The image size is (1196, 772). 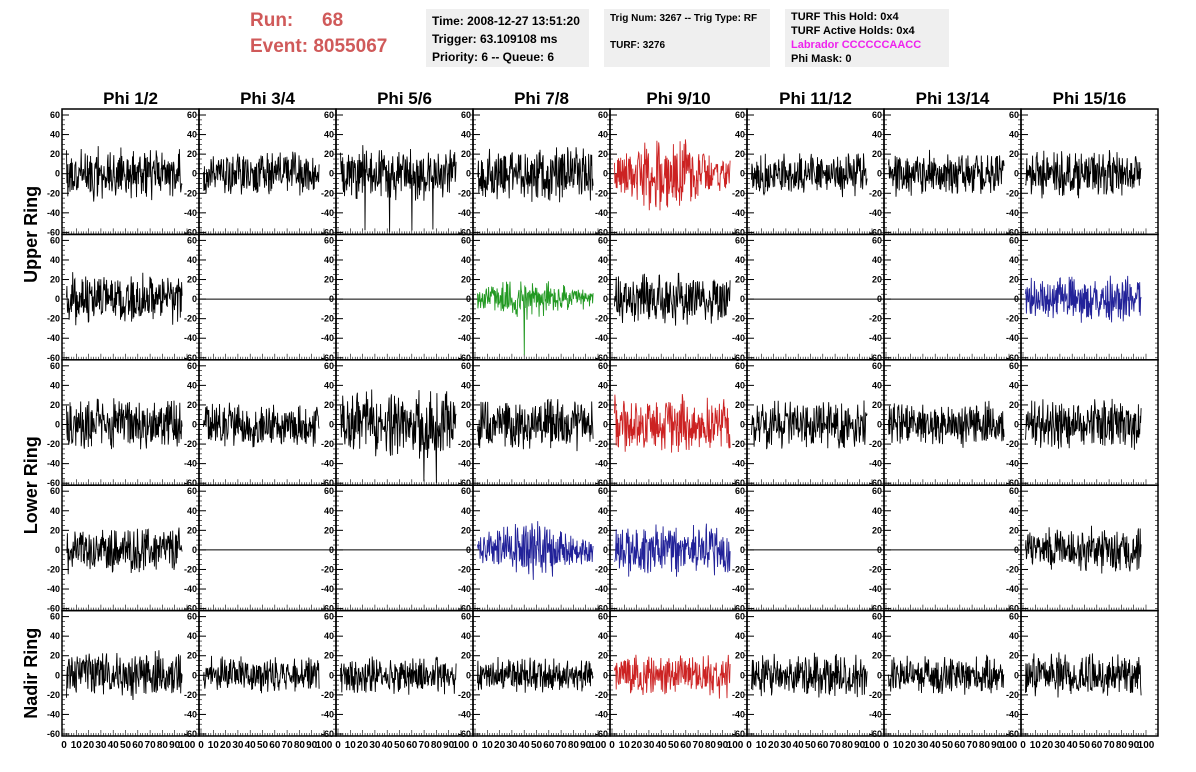 I want to click on time-text: Time: 2008-12-27 13:51:20, so click(x=506, y=21).